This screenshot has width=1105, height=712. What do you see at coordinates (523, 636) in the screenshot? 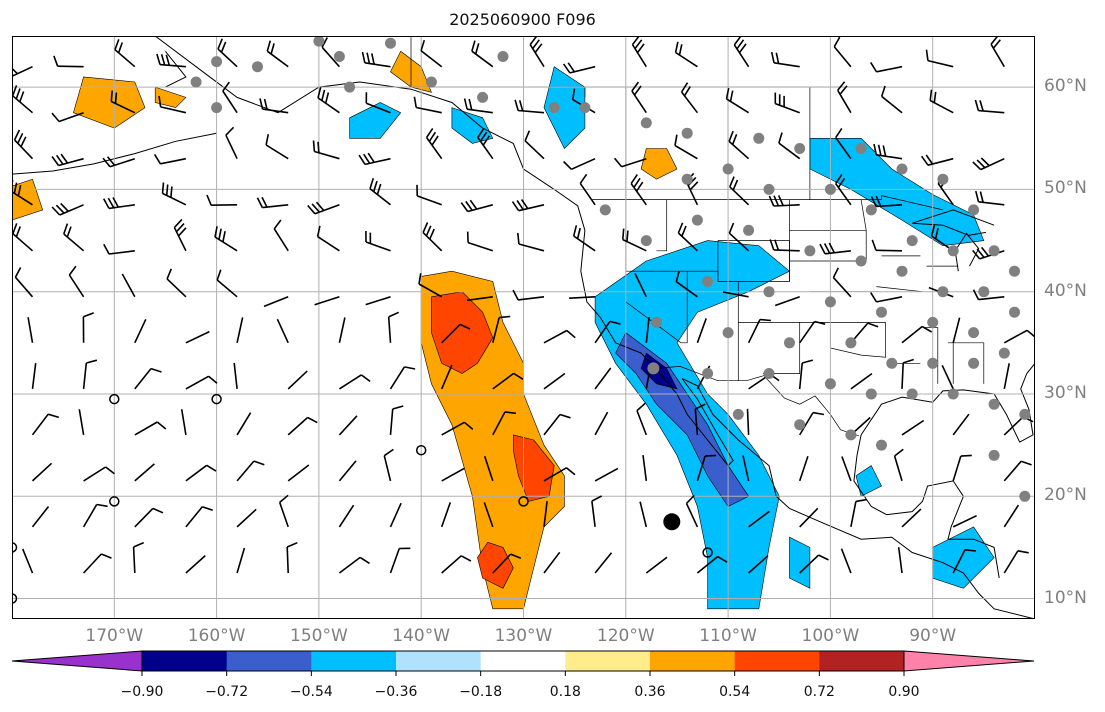
I see `lon-label: 130°W` at bounding box center [523, 636].